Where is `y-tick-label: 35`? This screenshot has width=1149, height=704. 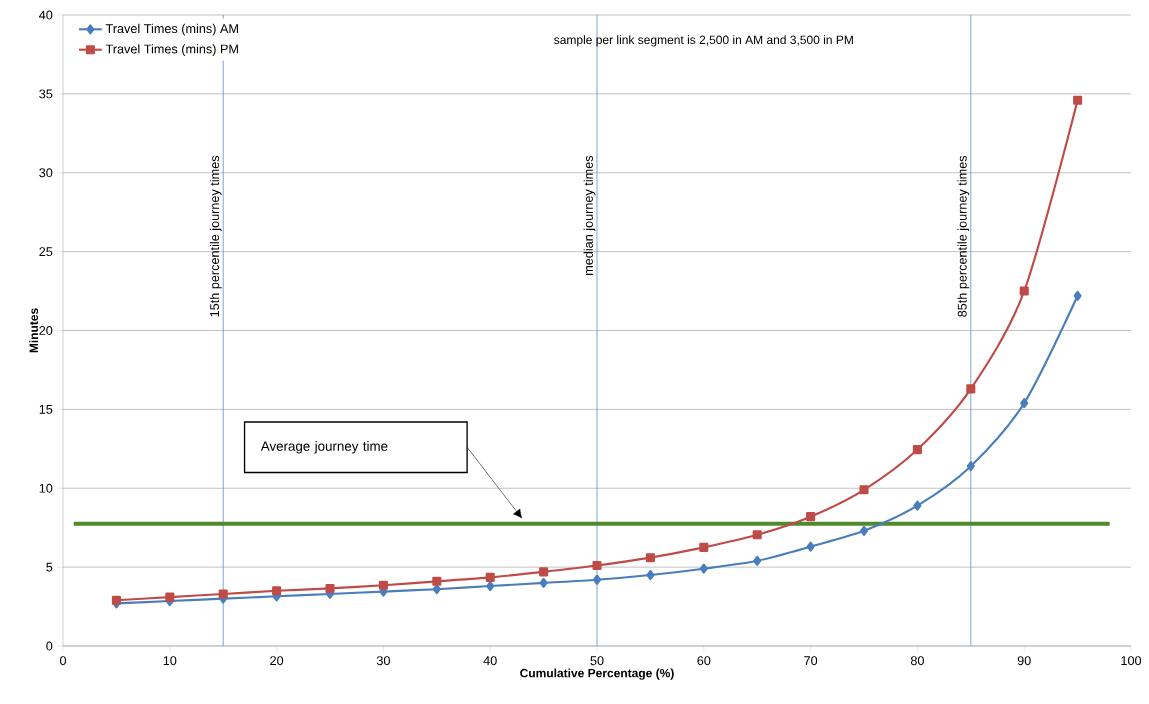
y-tick-label: 35 is located at coordinates (46, 94).